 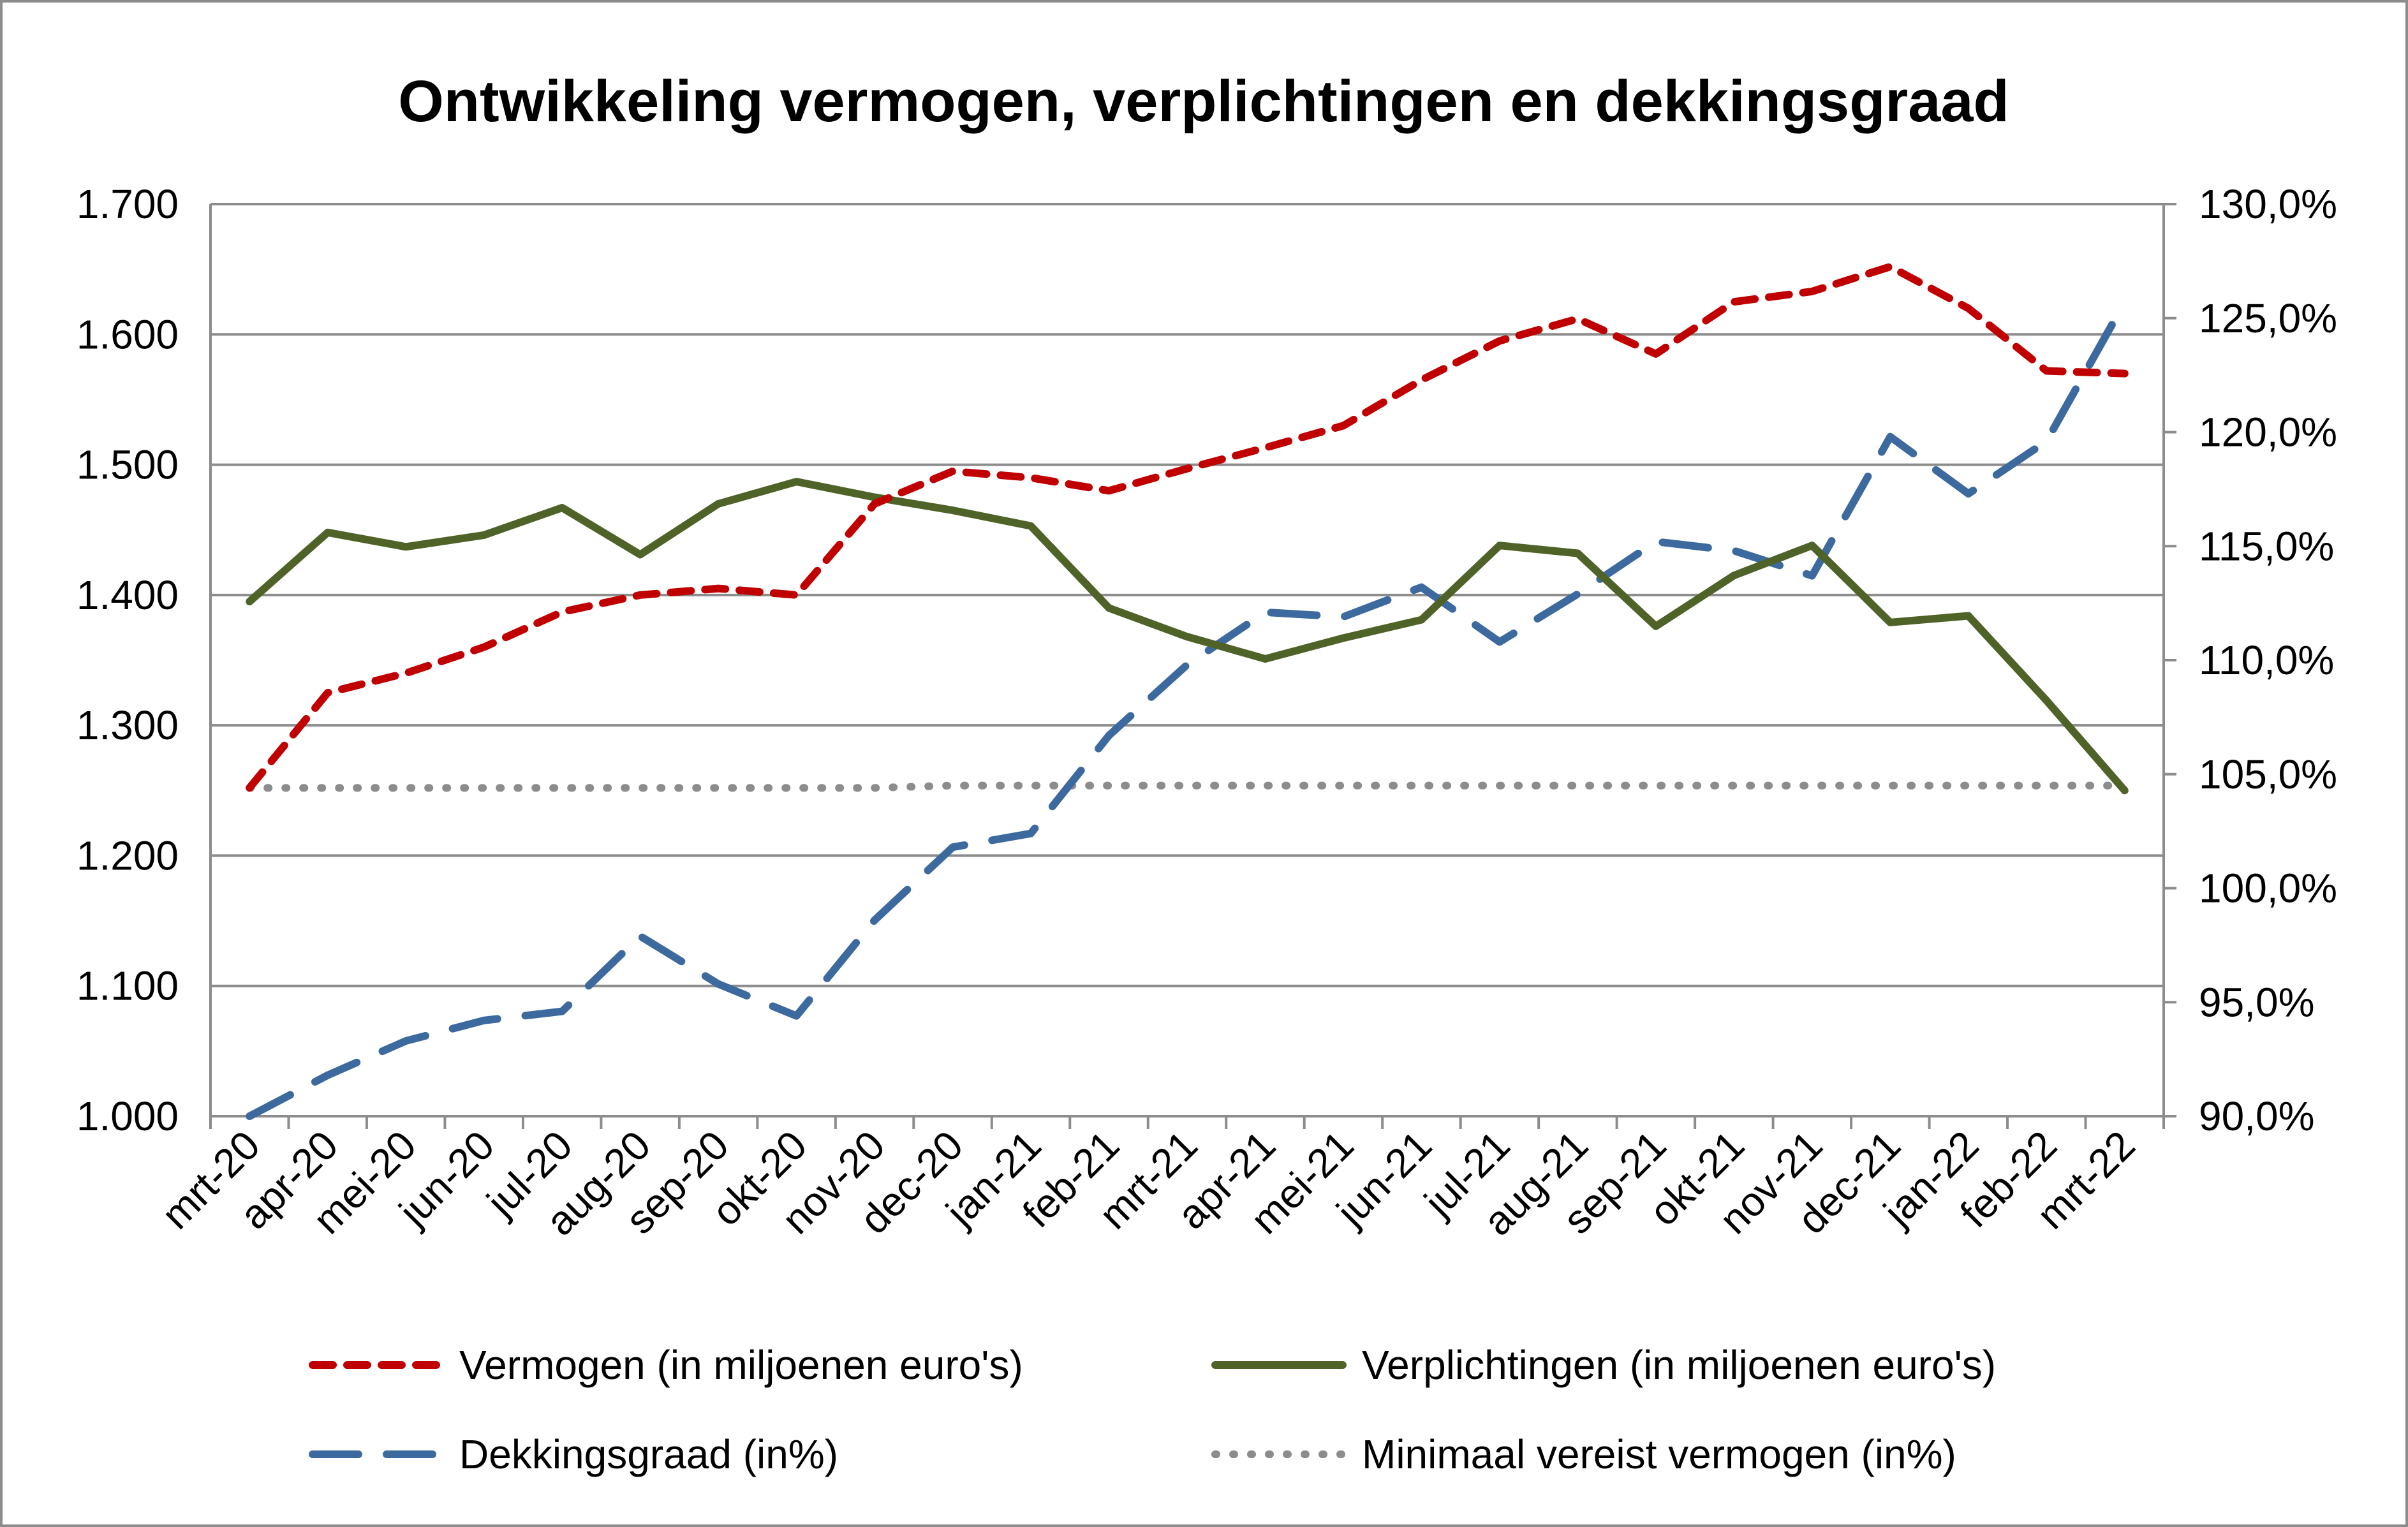 I want to click on y-right-tick-label: 100,0%, so click(x=2268, y=888).